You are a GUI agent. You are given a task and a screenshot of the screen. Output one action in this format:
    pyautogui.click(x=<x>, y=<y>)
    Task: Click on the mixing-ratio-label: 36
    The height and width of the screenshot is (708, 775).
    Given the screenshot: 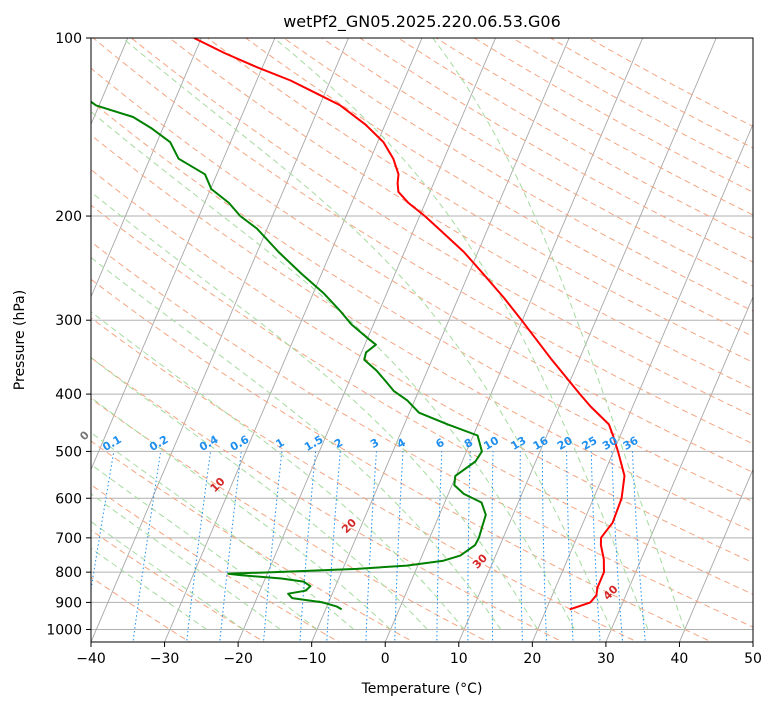 What is the action you would take?
    pyautogui.click(x=631, y=443)
    